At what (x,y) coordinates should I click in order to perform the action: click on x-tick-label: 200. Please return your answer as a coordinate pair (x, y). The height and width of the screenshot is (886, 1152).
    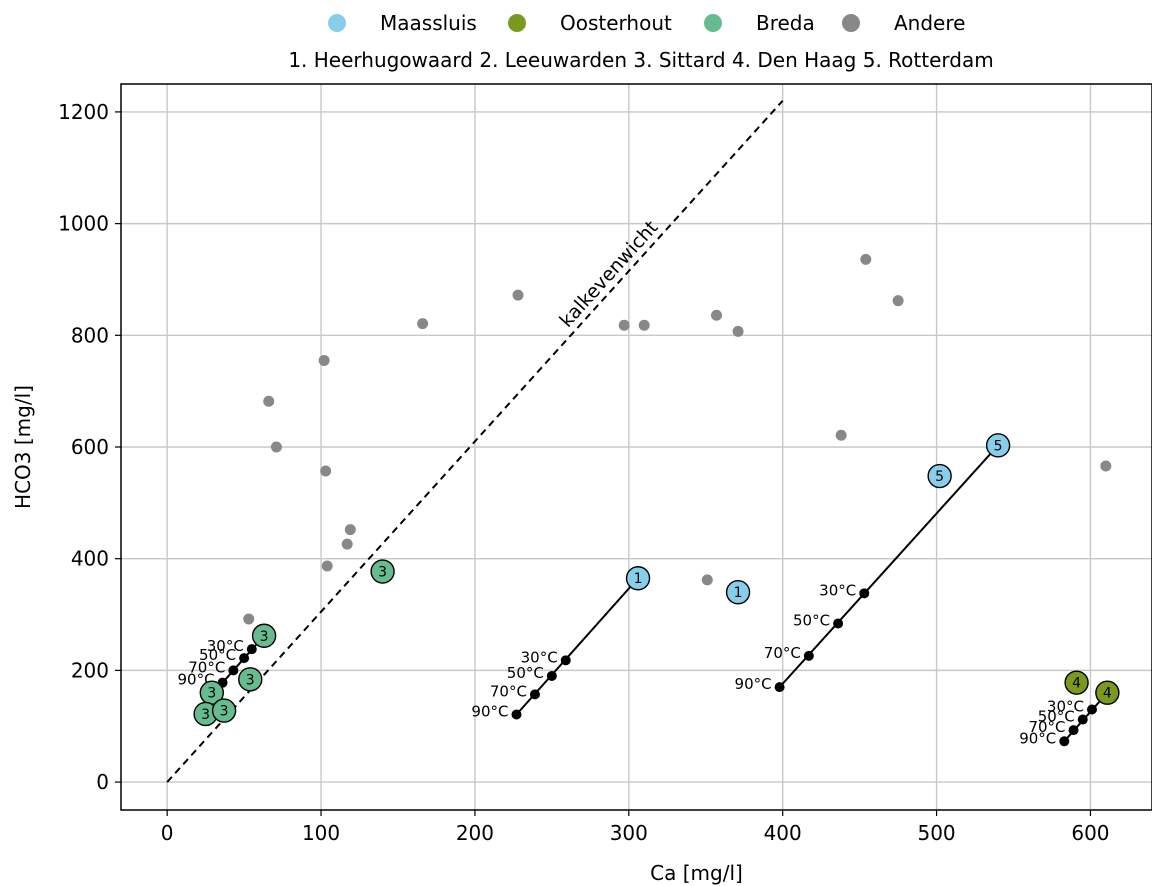
    Looking at the image, I should click on (475, 833).